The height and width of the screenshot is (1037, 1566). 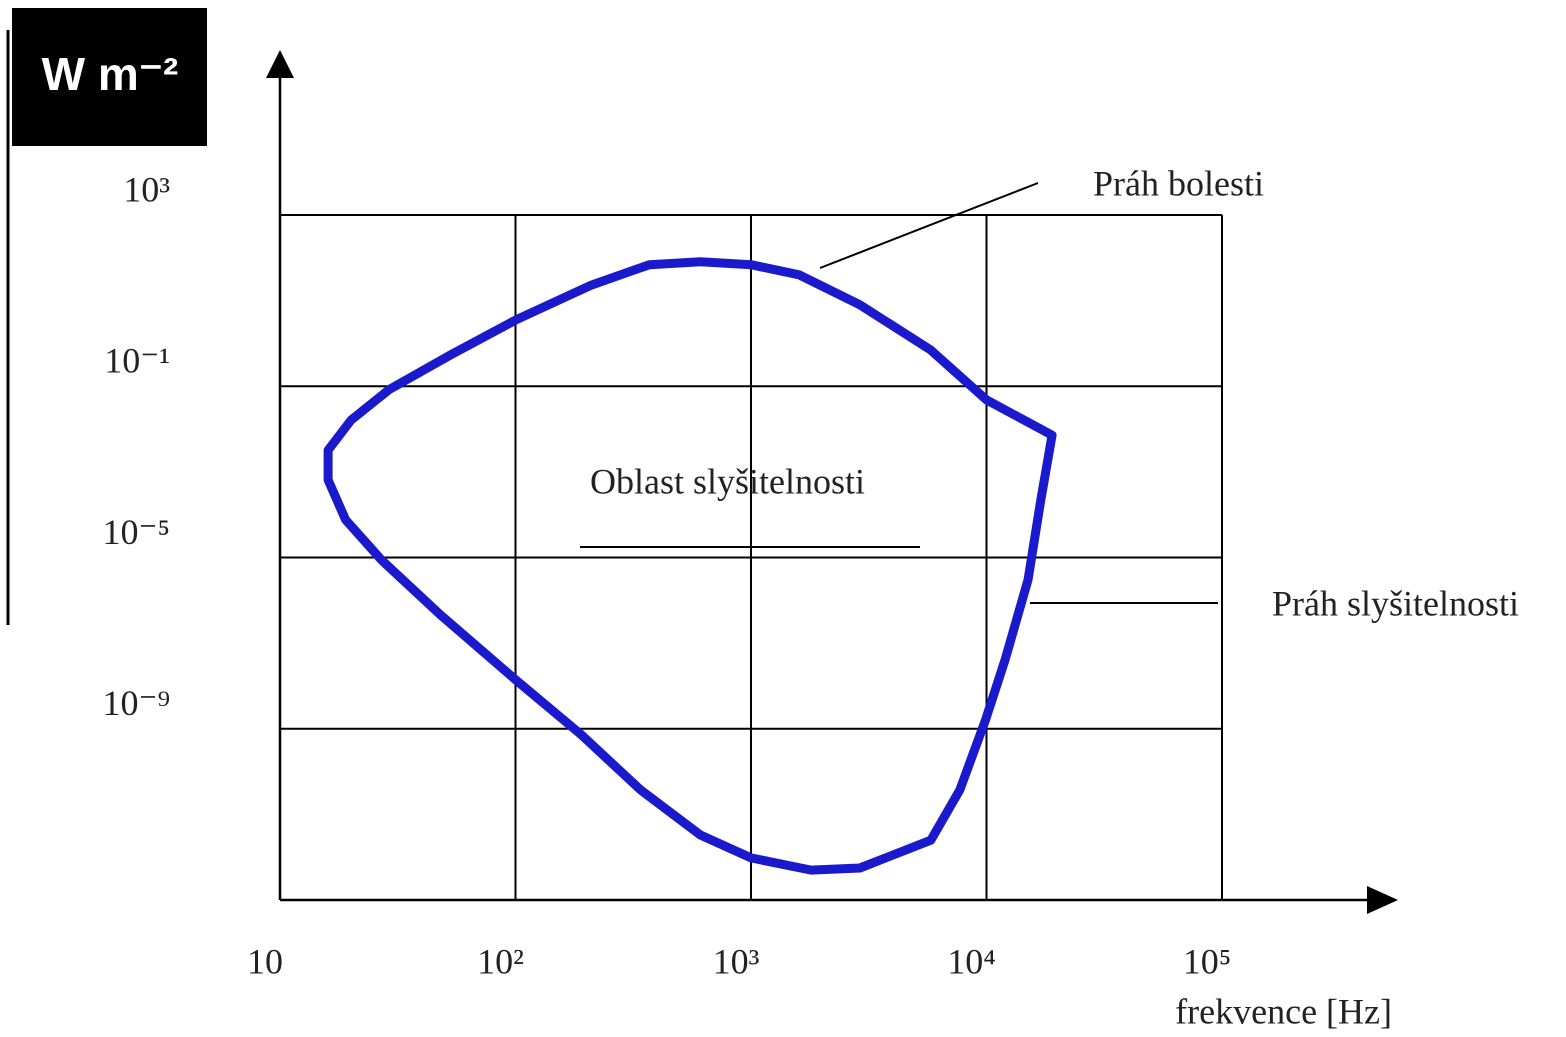 I want to click on x-arrow, so click(x=1382, y=900).